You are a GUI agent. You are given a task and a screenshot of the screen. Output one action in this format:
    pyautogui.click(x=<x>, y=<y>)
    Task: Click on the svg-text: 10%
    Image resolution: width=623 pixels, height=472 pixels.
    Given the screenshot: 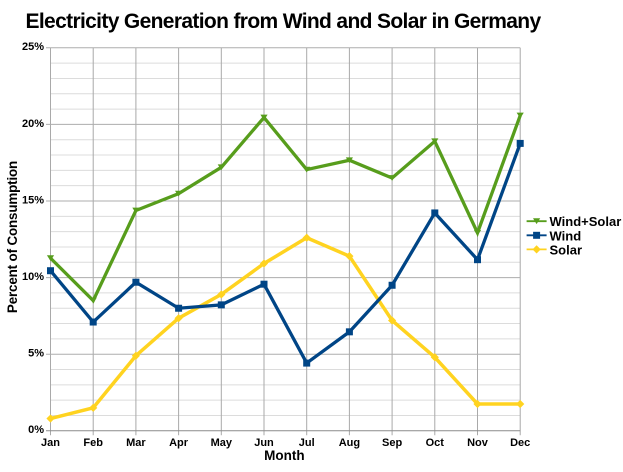 What is the action you would take?
    pyautogui.click(x=33, y=277)
    